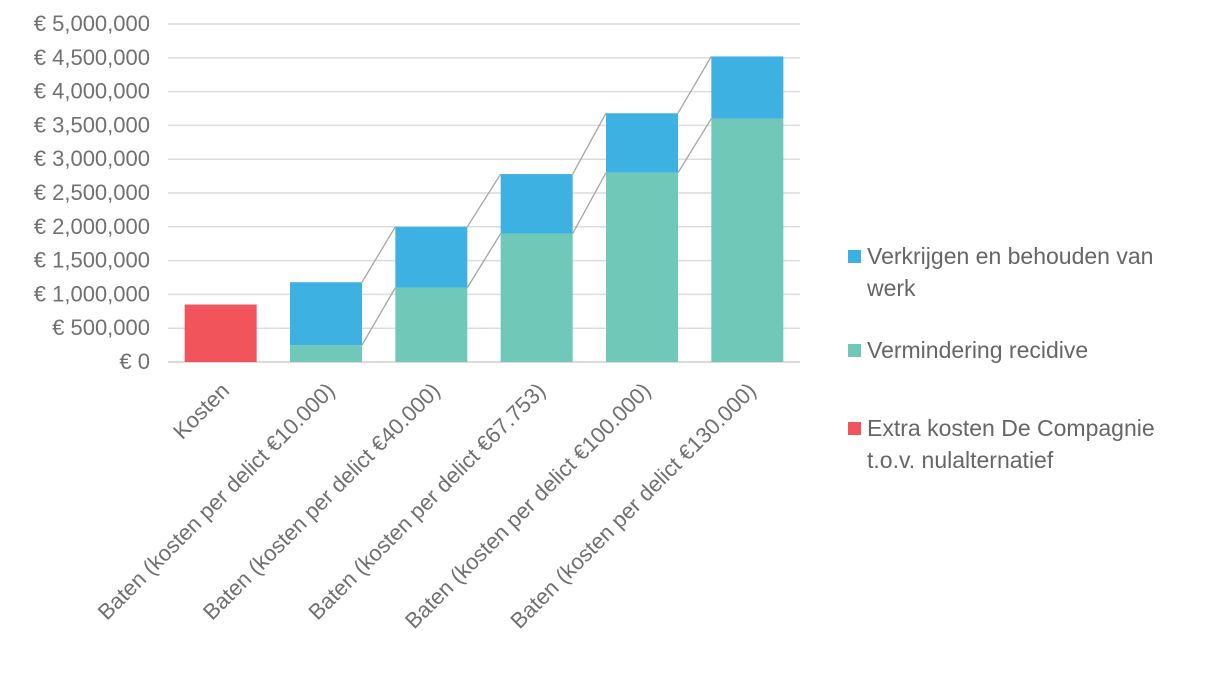  What do you see at coordinates (92, 293) in the screenshot?
I see `y-tick-label: € 1,000,000` at bounding box center [92, 293].